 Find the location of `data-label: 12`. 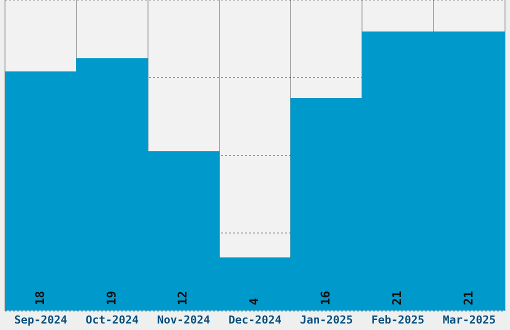

data-label: 12 is located at coordinates (183, 298).